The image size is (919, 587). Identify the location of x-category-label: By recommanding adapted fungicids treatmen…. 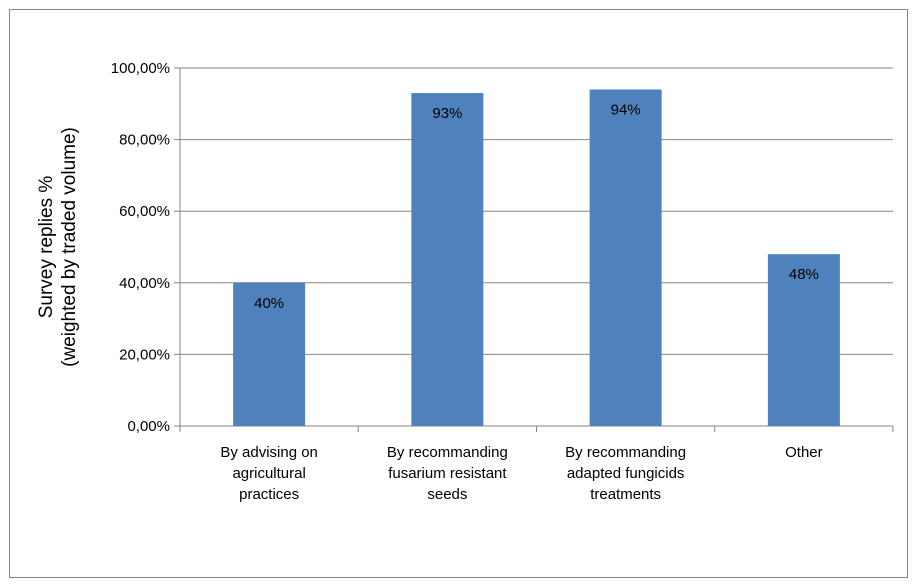
(625, 473).